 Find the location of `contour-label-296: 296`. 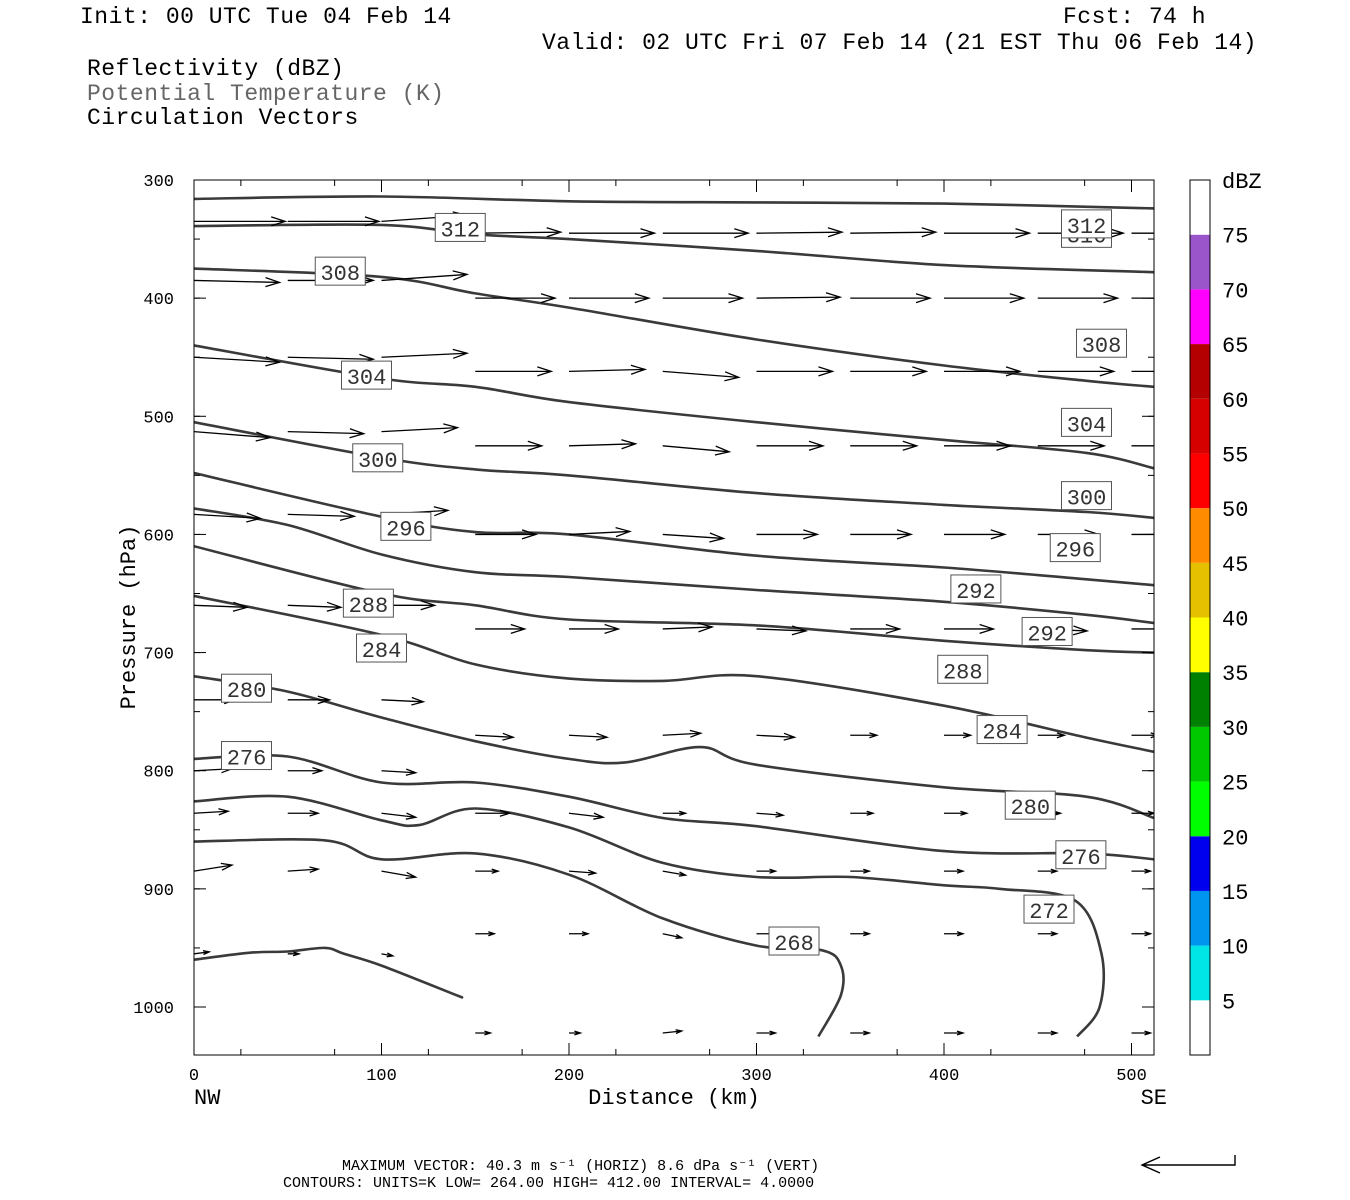

contour-label-296: 296 is located at coordinates (1075, 551).